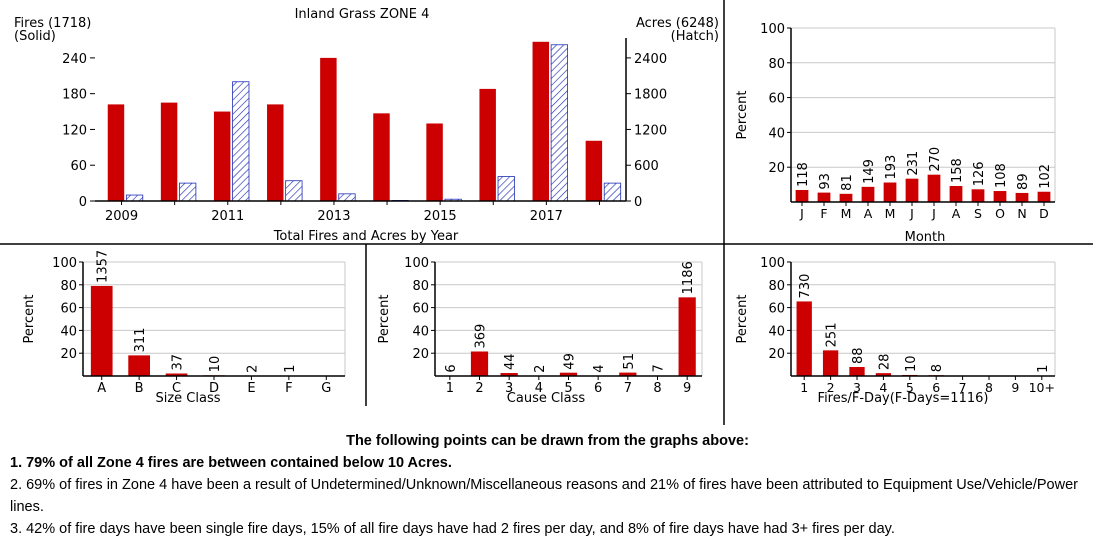 The height and width of the screenshot is (552, 1093). I want to click on category-label: B, so click(139, 388).